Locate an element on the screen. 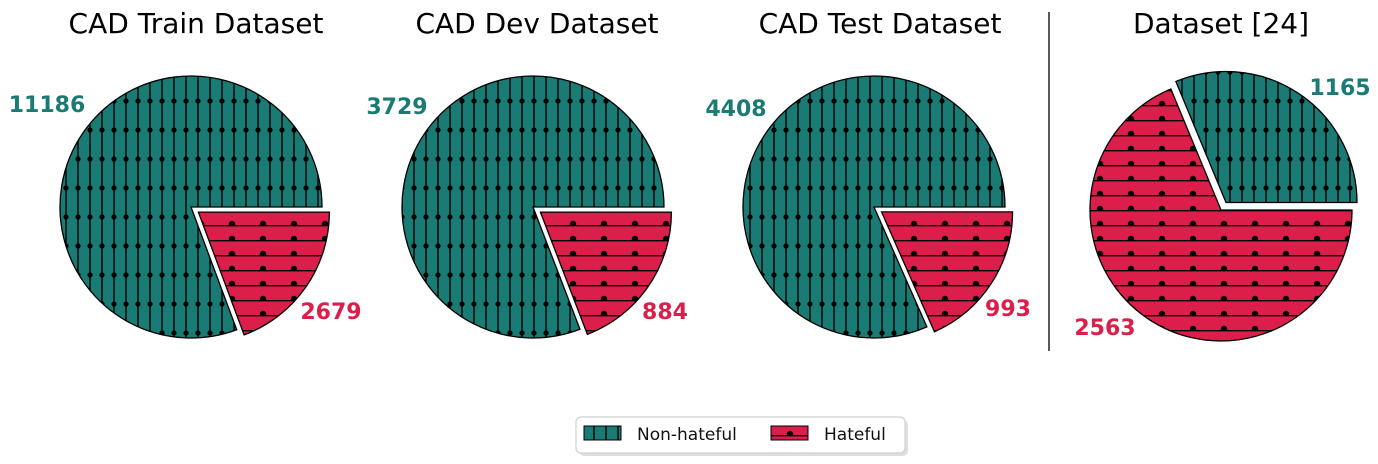 This screenshot has width=1378, height=464. legend-label-non-hateful: Non-hateful is located at coordinates (687, 435).